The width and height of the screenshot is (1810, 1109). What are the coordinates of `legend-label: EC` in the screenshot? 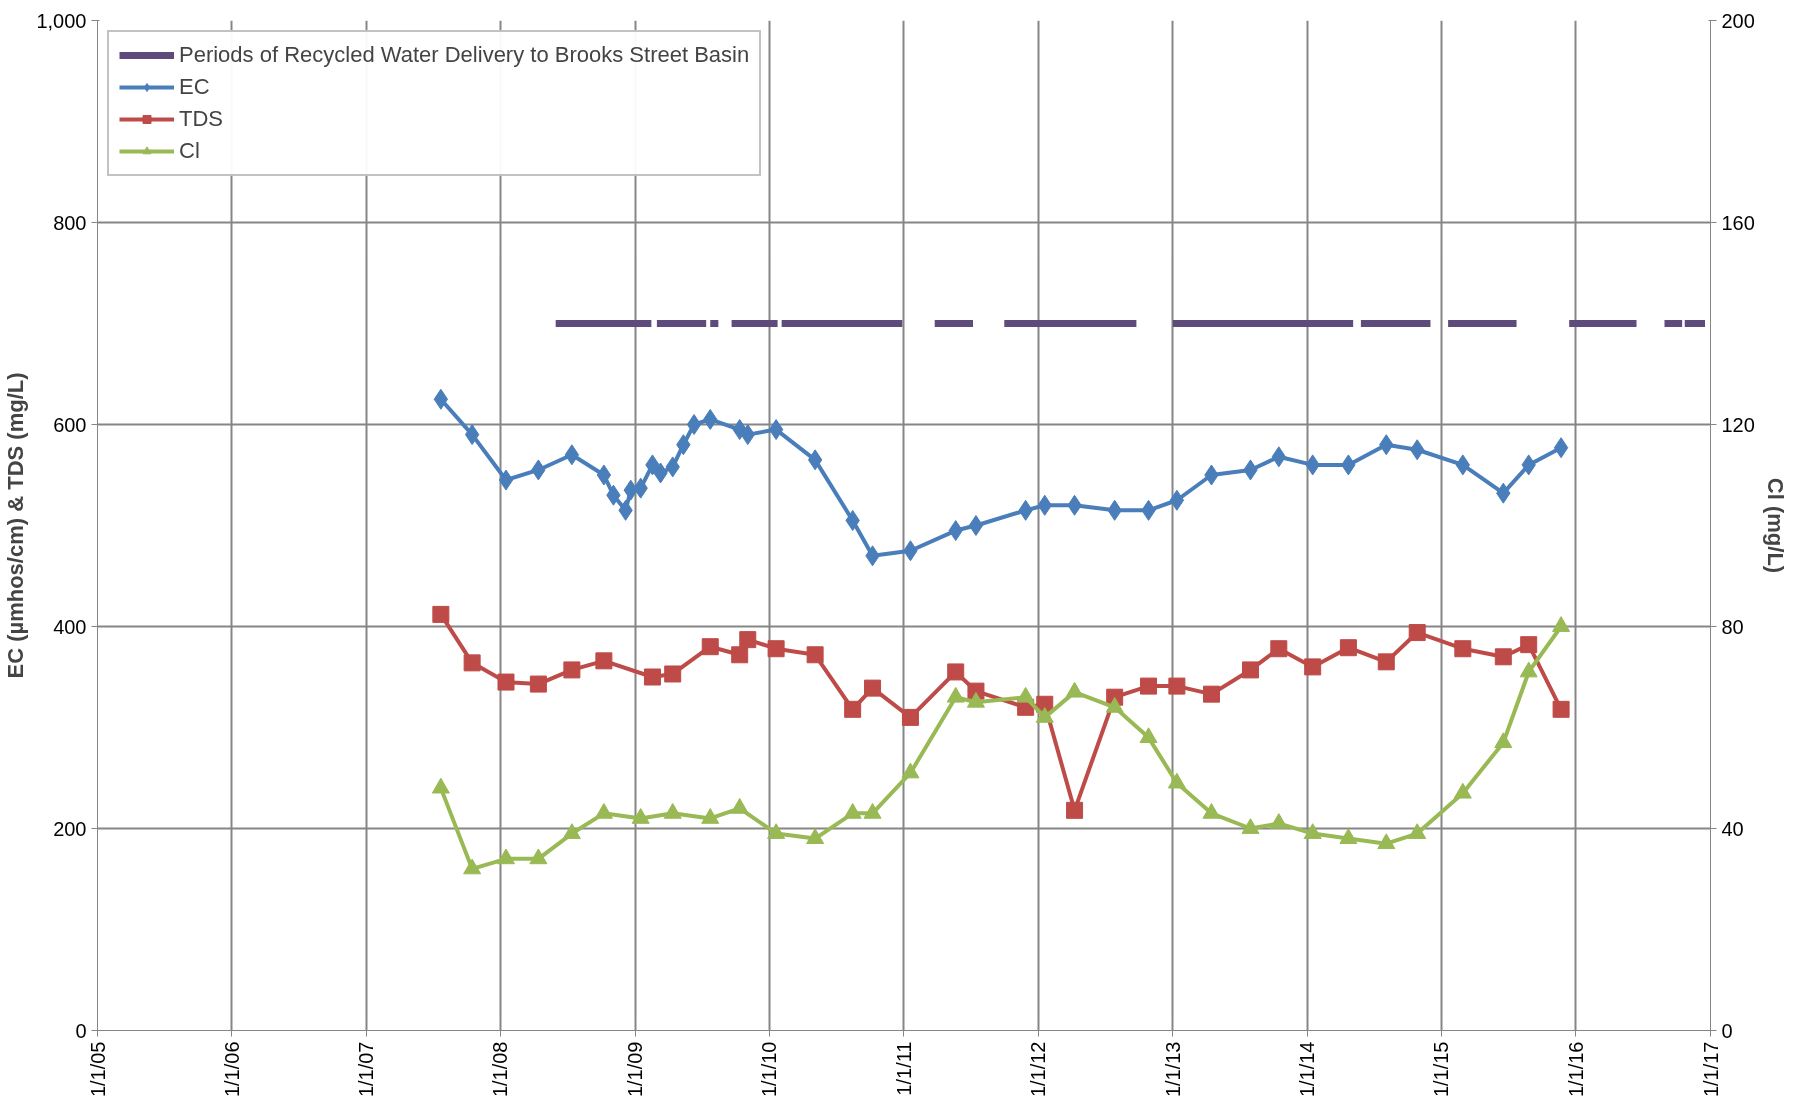 It's located at (194, 87).